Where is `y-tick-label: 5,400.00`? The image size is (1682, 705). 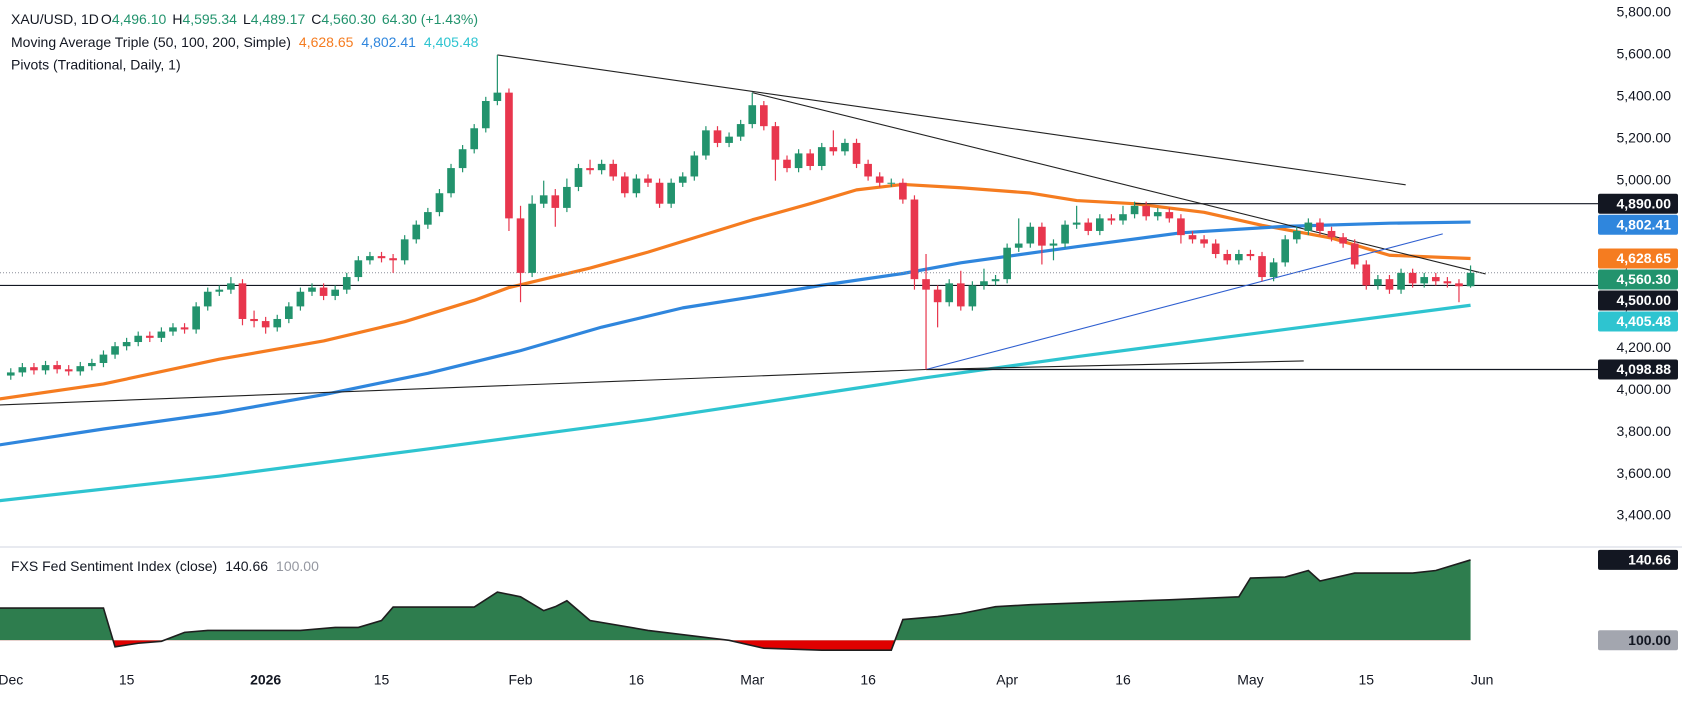
y-tick-label: 5,400.00 is located at coordinates (1644, 96).